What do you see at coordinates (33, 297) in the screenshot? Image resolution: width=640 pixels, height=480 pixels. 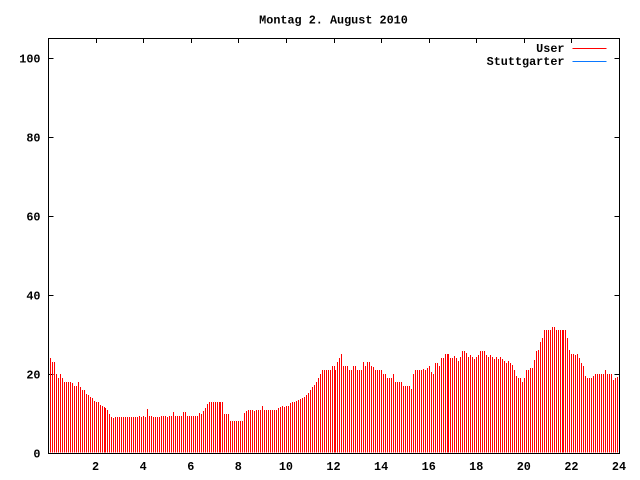 I see `svg-text: 40` at bounding box center [33, 297].